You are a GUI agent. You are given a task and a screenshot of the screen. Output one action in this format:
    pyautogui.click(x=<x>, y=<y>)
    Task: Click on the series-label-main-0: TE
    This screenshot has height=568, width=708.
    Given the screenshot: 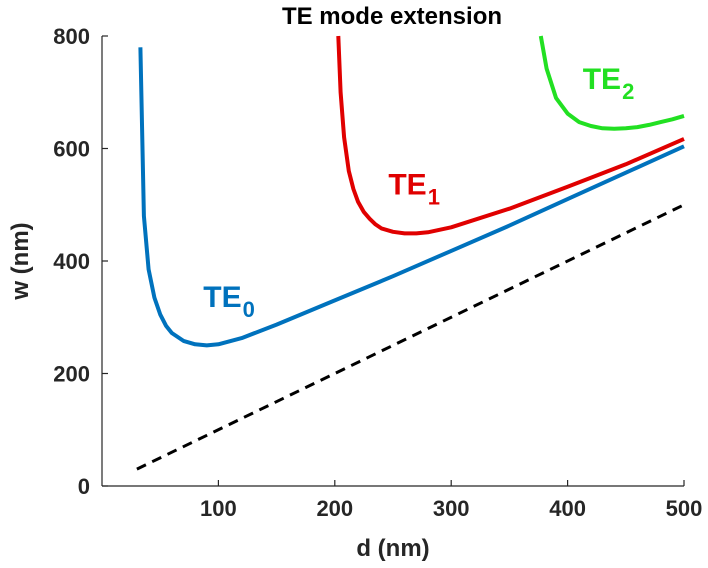 What is the action you would take?
    pyautogui.click(x=222, y=297)
    